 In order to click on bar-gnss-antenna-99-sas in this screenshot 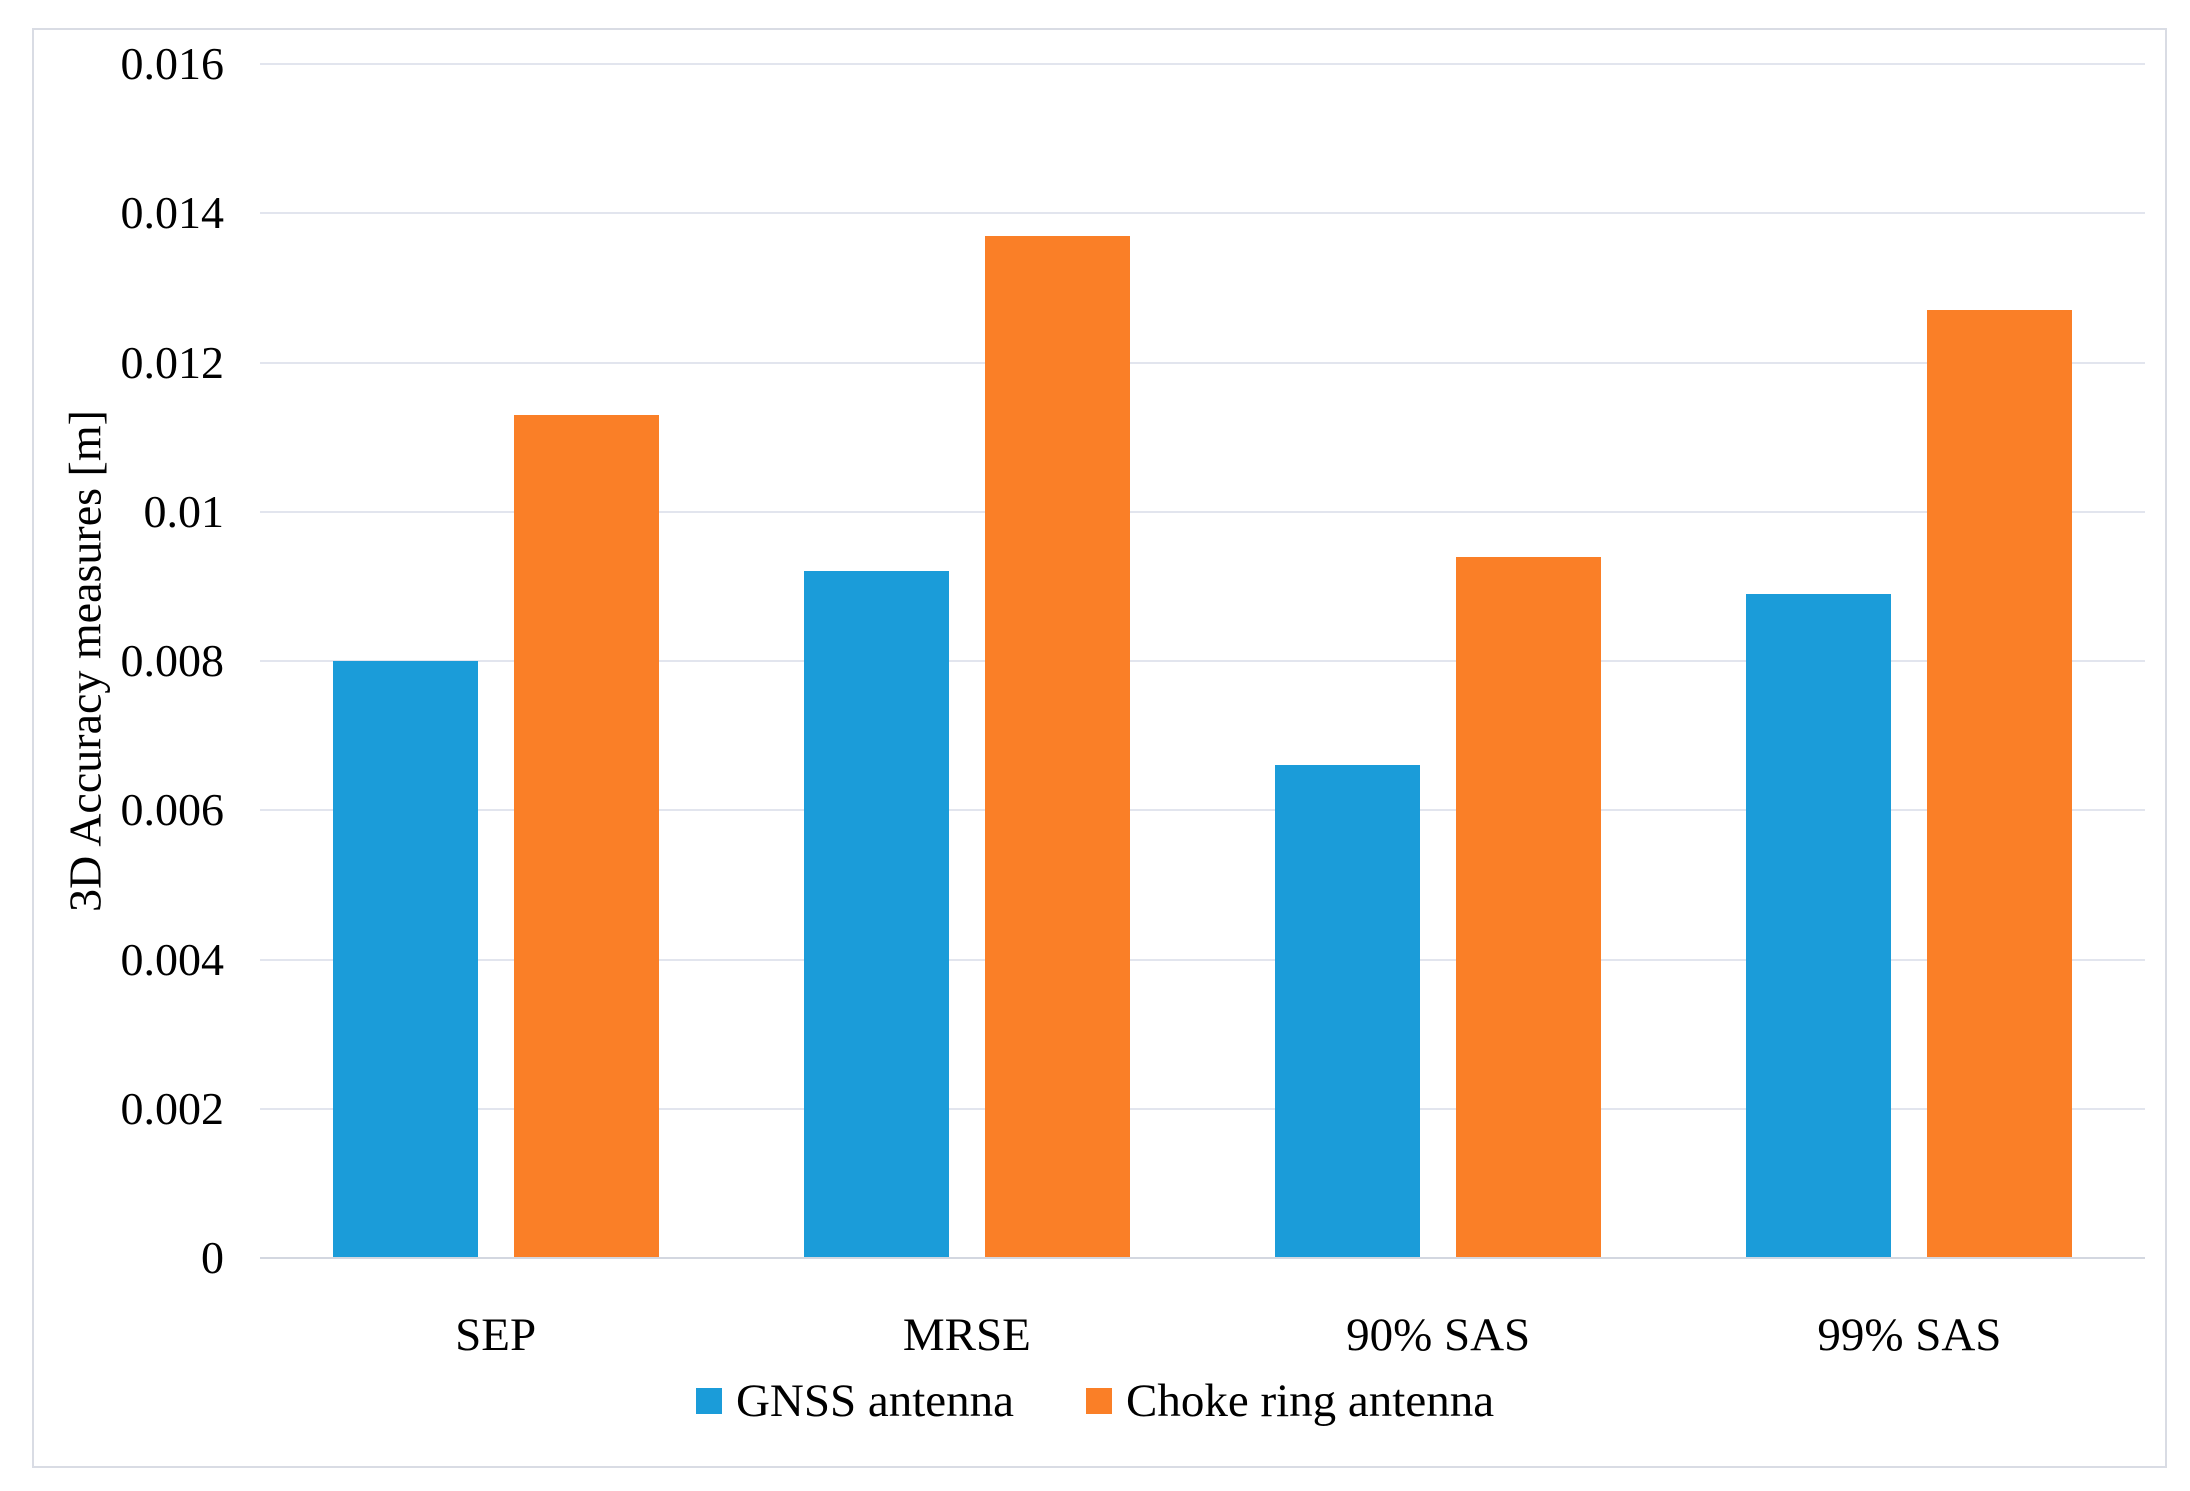, I will do `click(1819, 925)`.